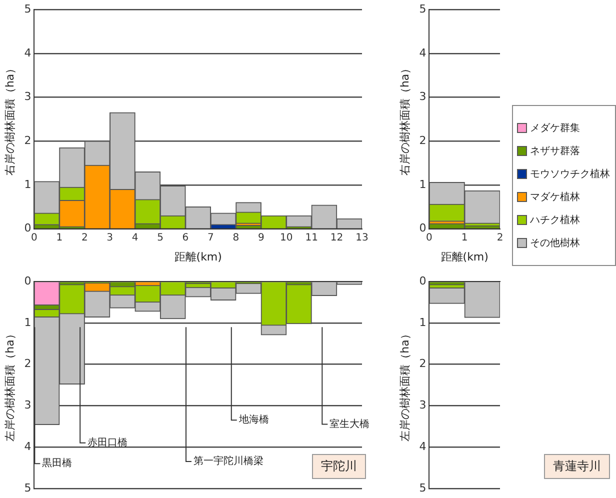 This screenshot has width=616, height=498. I want to click on x-tick-label: 13, so click(362, 238).